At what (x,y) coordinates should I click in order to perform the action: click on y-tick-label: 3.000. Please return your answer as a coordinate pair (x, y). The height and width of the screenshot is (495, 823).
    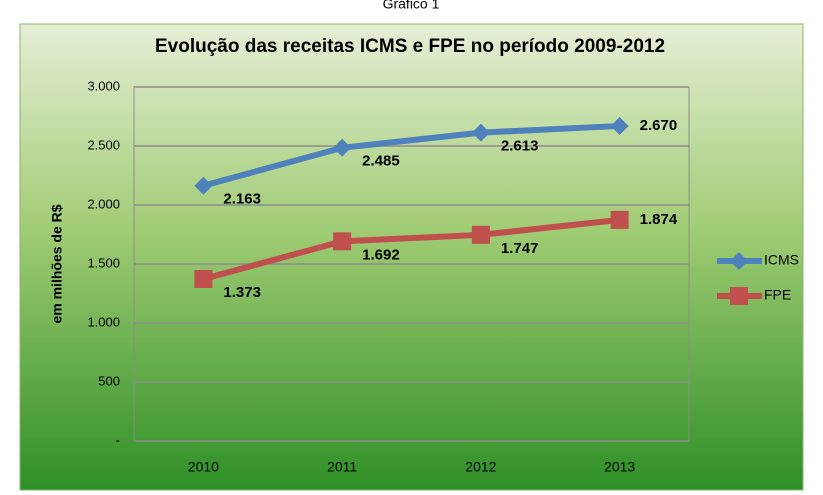
    Looking at the image, I should click on (103, 85).